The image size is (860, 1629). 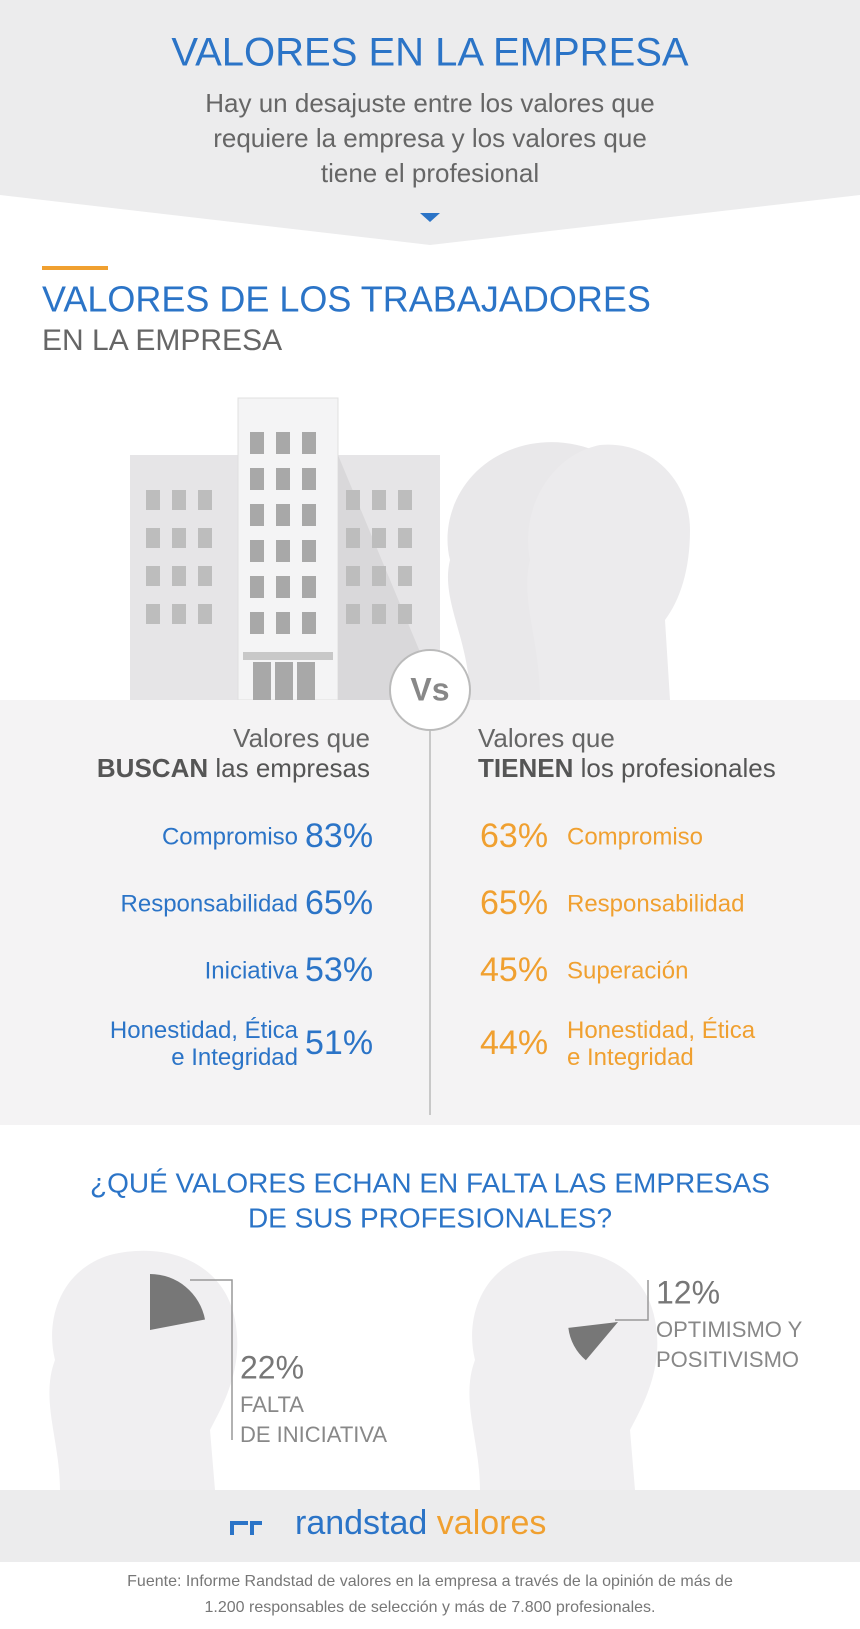 What do you see at coordinates (729, 1329) in the screenshot?
I see `missing-label: OPTIMISMO Y` at bounding box center [729, 1329].